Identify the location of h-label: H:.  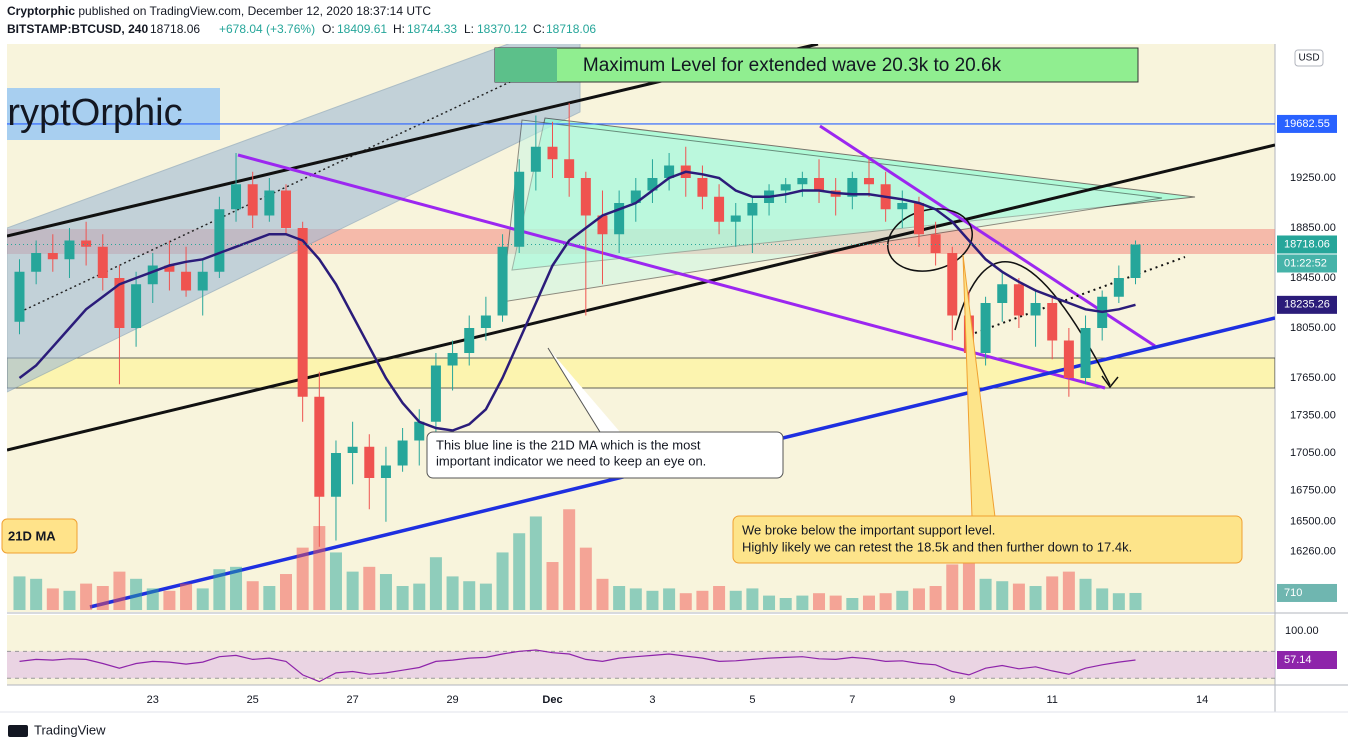
(399, 29).